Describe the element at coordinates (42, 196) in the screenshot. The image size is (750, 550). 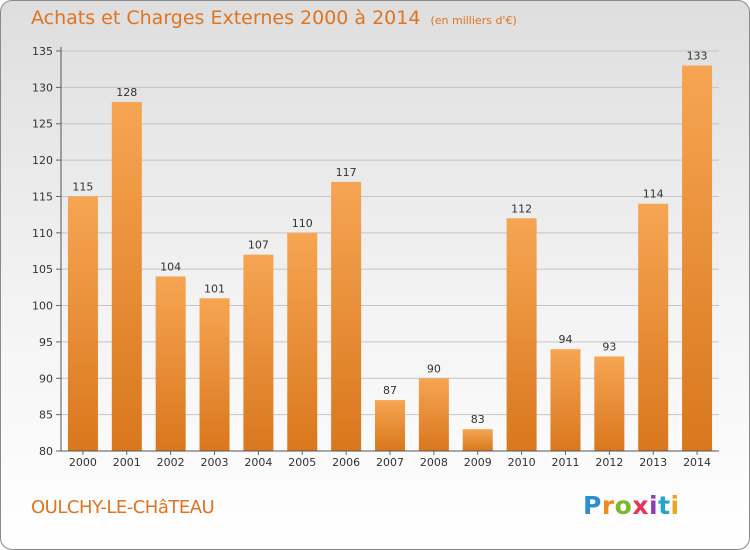
I see `y-tick-label: 115` at that location.